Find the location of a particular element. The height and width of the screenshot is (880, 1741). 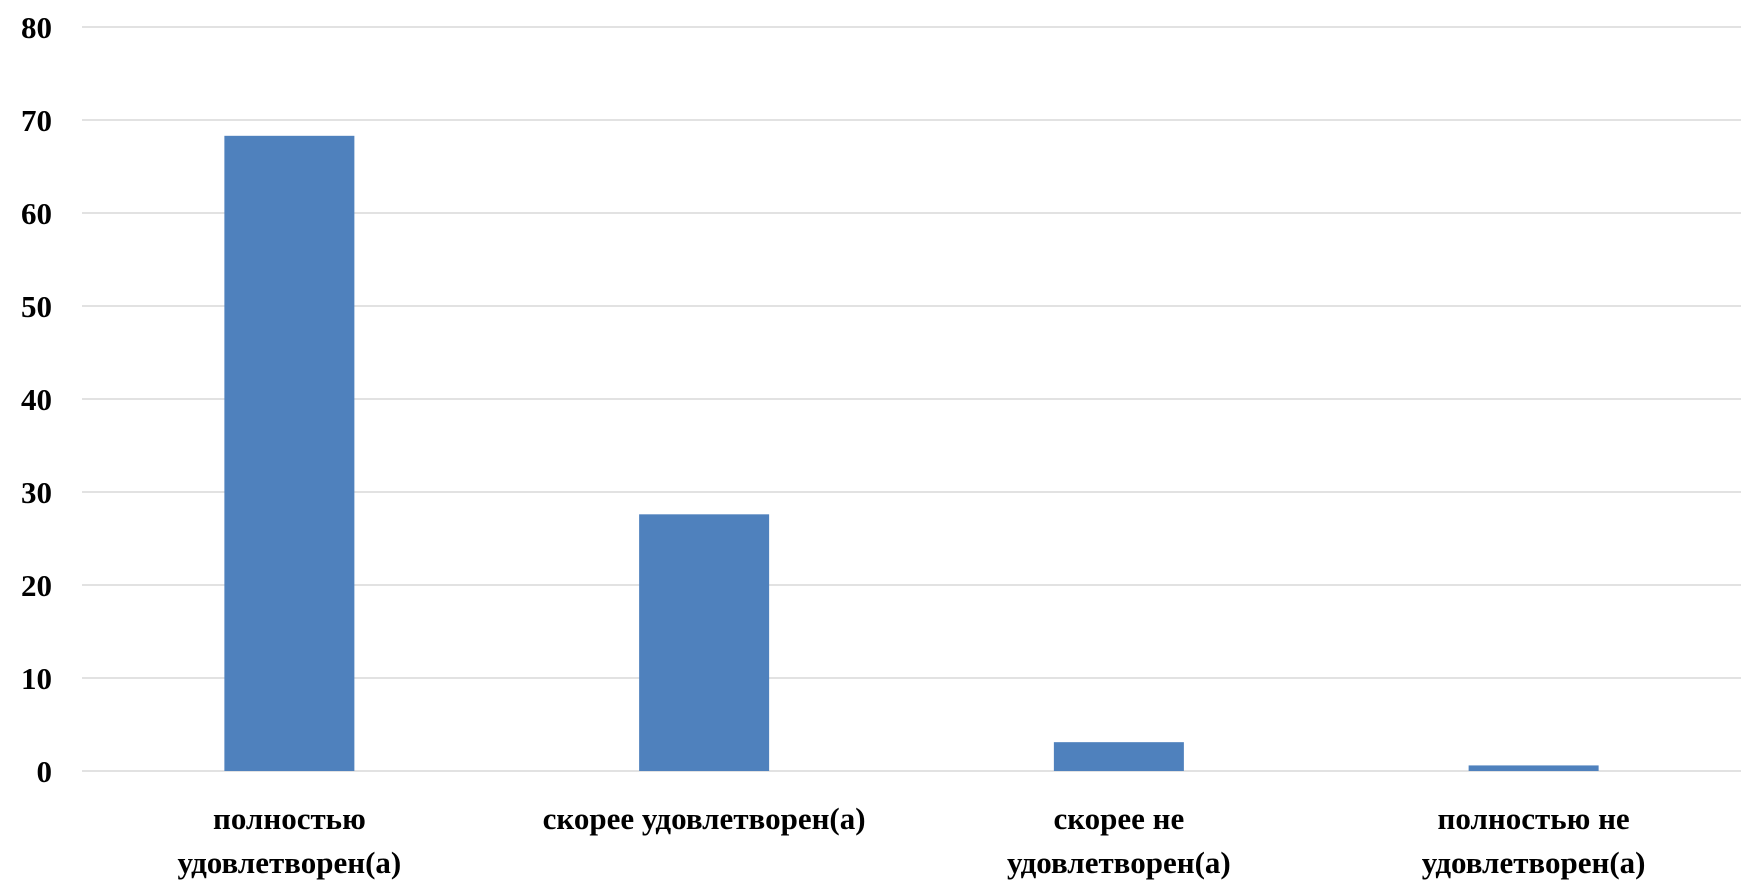

y-tick-label: 10 is located at coordinates (36, 678).